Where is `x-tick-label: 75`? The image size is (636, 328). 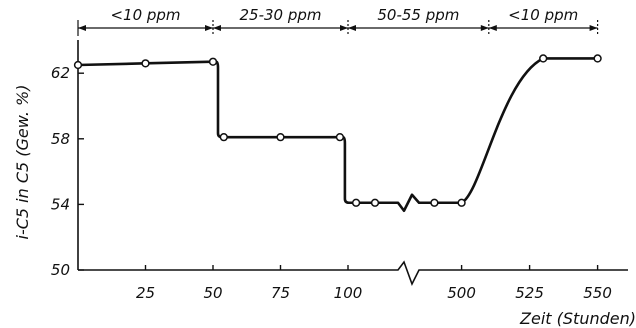
x-tick-label: 75 is located at coordinates (280, 293).